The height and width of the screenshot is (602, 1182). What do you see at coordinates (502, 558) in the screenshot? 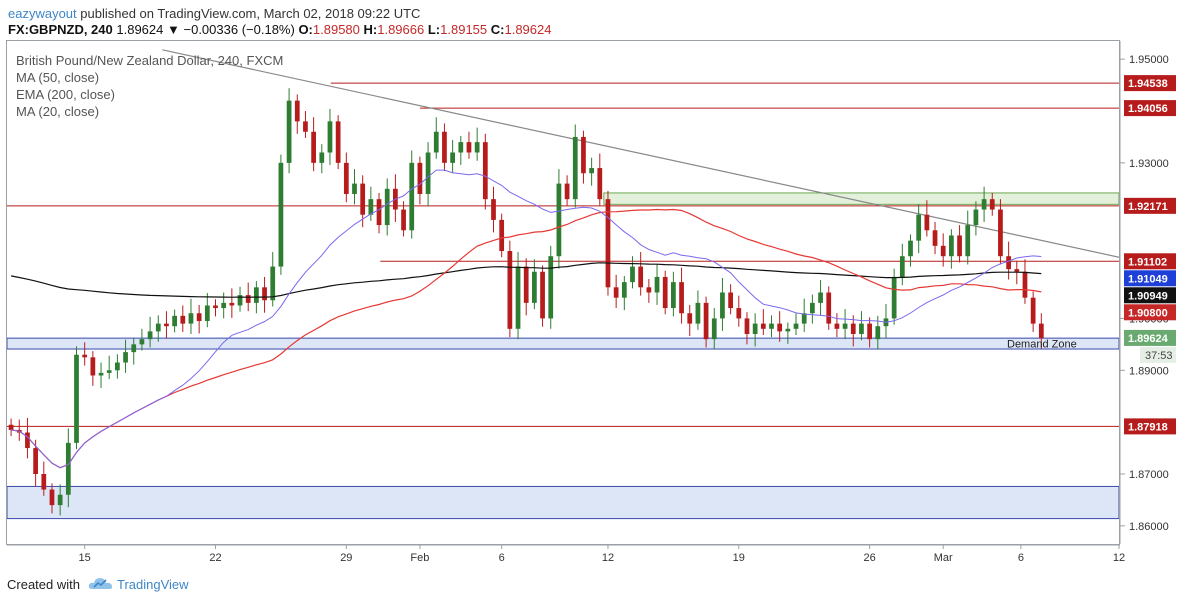
I see `time-tick-label: 6` at bounding box center [502, 558].